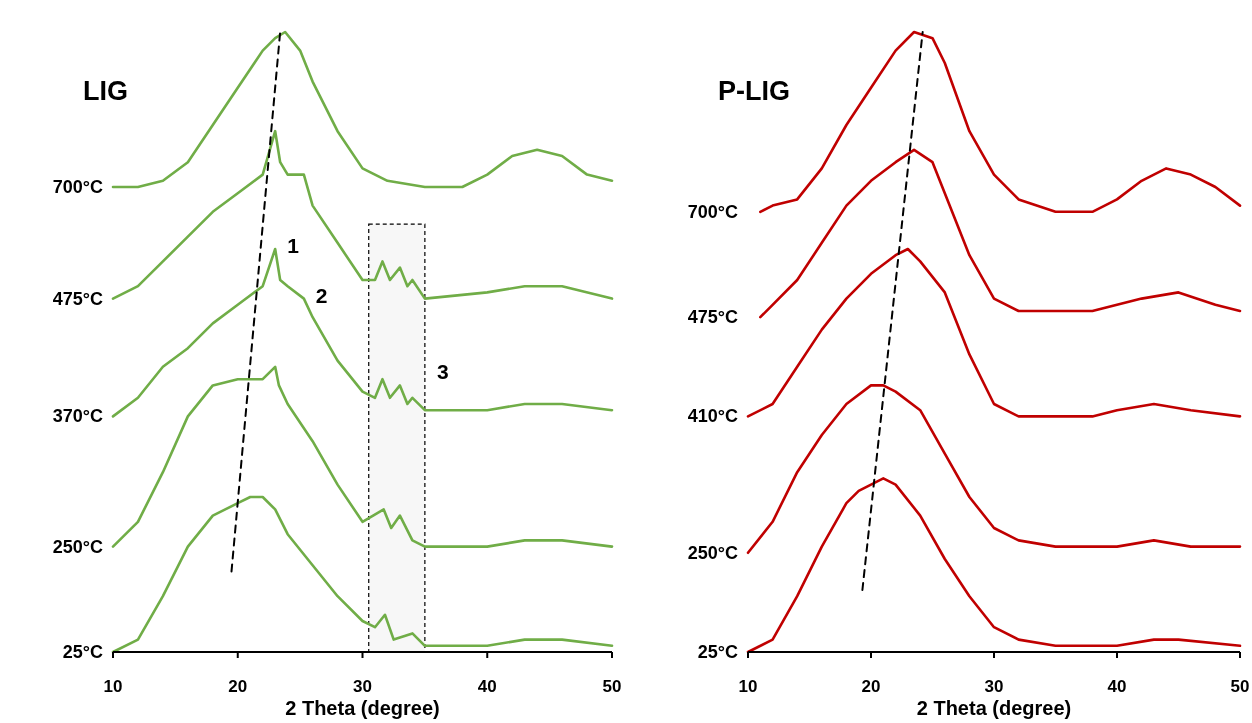 Image resolution: width=1252 pixels, height=723 pixels. Describe the element at coordinates (77, 416) in the screenshot. I see `series-label: 370°C` at that location.